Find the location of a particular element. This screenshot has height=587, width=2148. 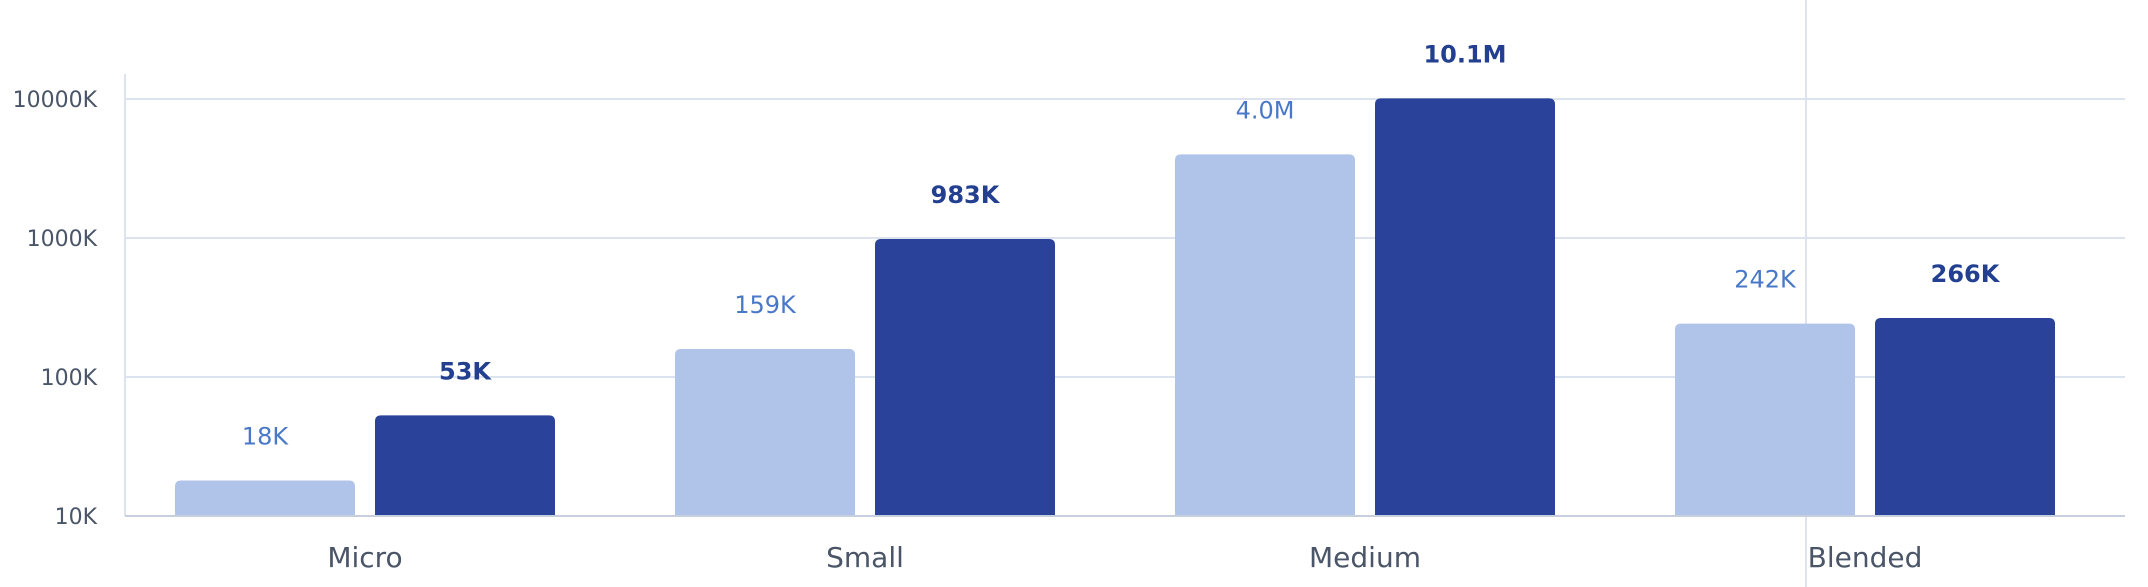

data-label: 159K is located at coordinates (765, 305).